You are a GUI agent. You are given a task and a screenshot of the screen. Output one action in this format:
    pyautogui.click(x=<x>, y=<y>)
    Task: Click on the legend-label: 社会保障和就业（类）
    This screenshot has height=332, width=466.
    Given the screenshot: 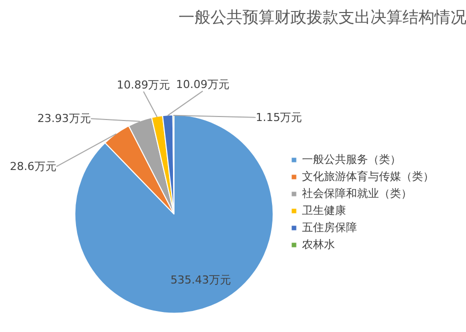 What is the action you would take?
    pyautogui.click(x=357, y=193)
    